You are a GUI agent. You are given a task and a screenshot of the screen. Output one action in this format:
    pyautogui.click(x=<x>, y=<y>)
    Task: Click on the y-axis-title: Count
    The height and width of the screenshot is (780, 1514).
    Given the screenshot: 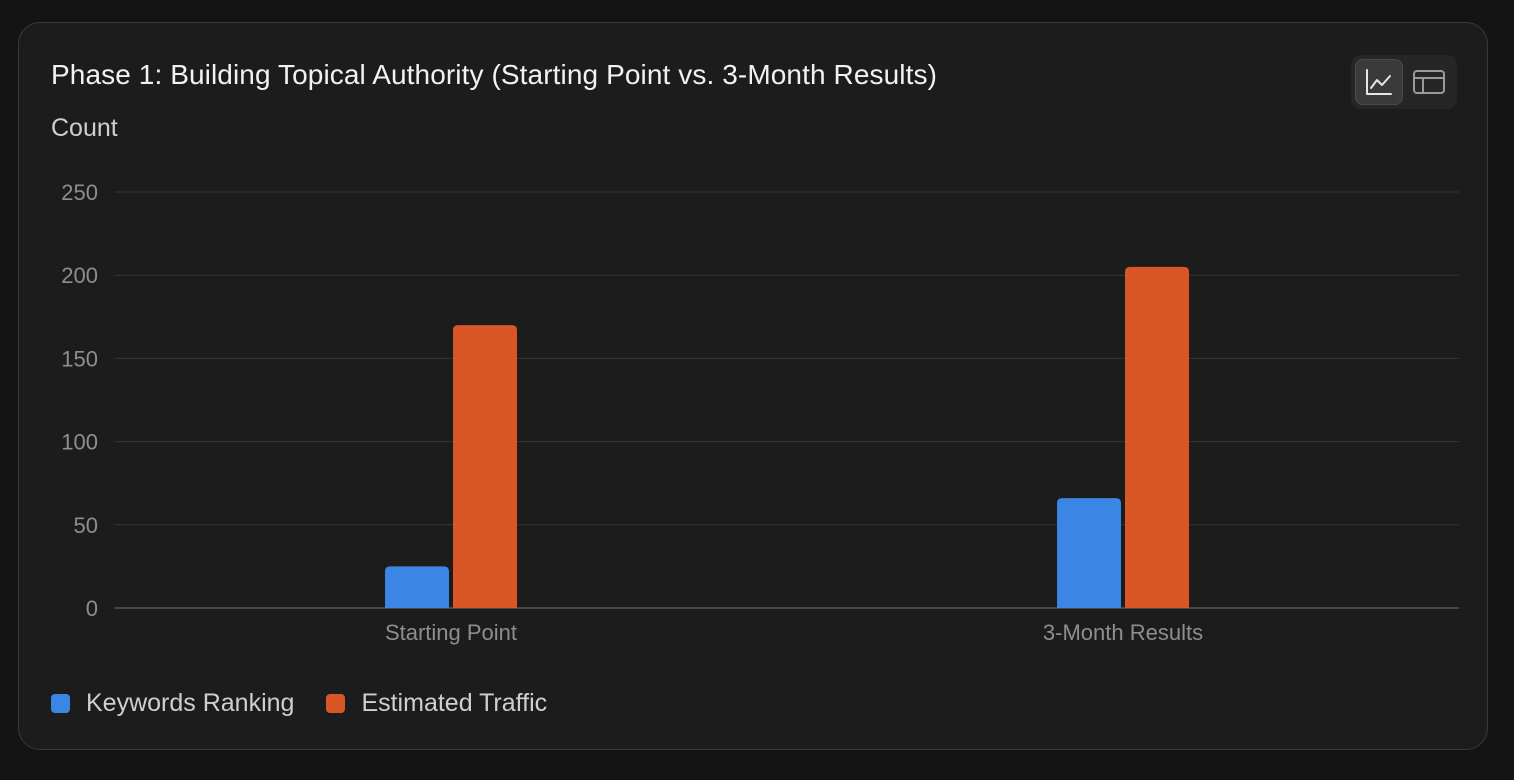 What is the action you would take?
    pyautogui.click(x=84, y=128)
    